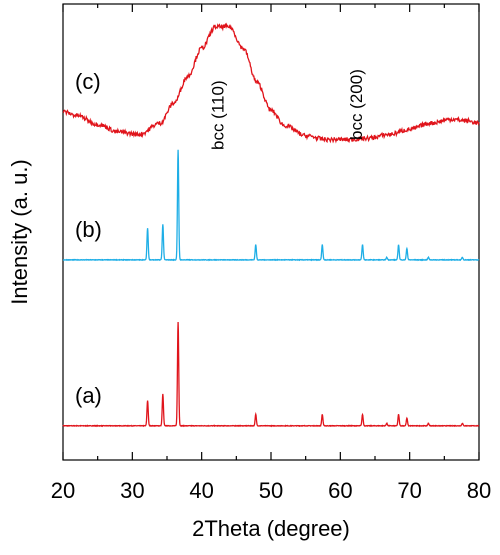  I want to click on series-label: (b), so click(88, 229).